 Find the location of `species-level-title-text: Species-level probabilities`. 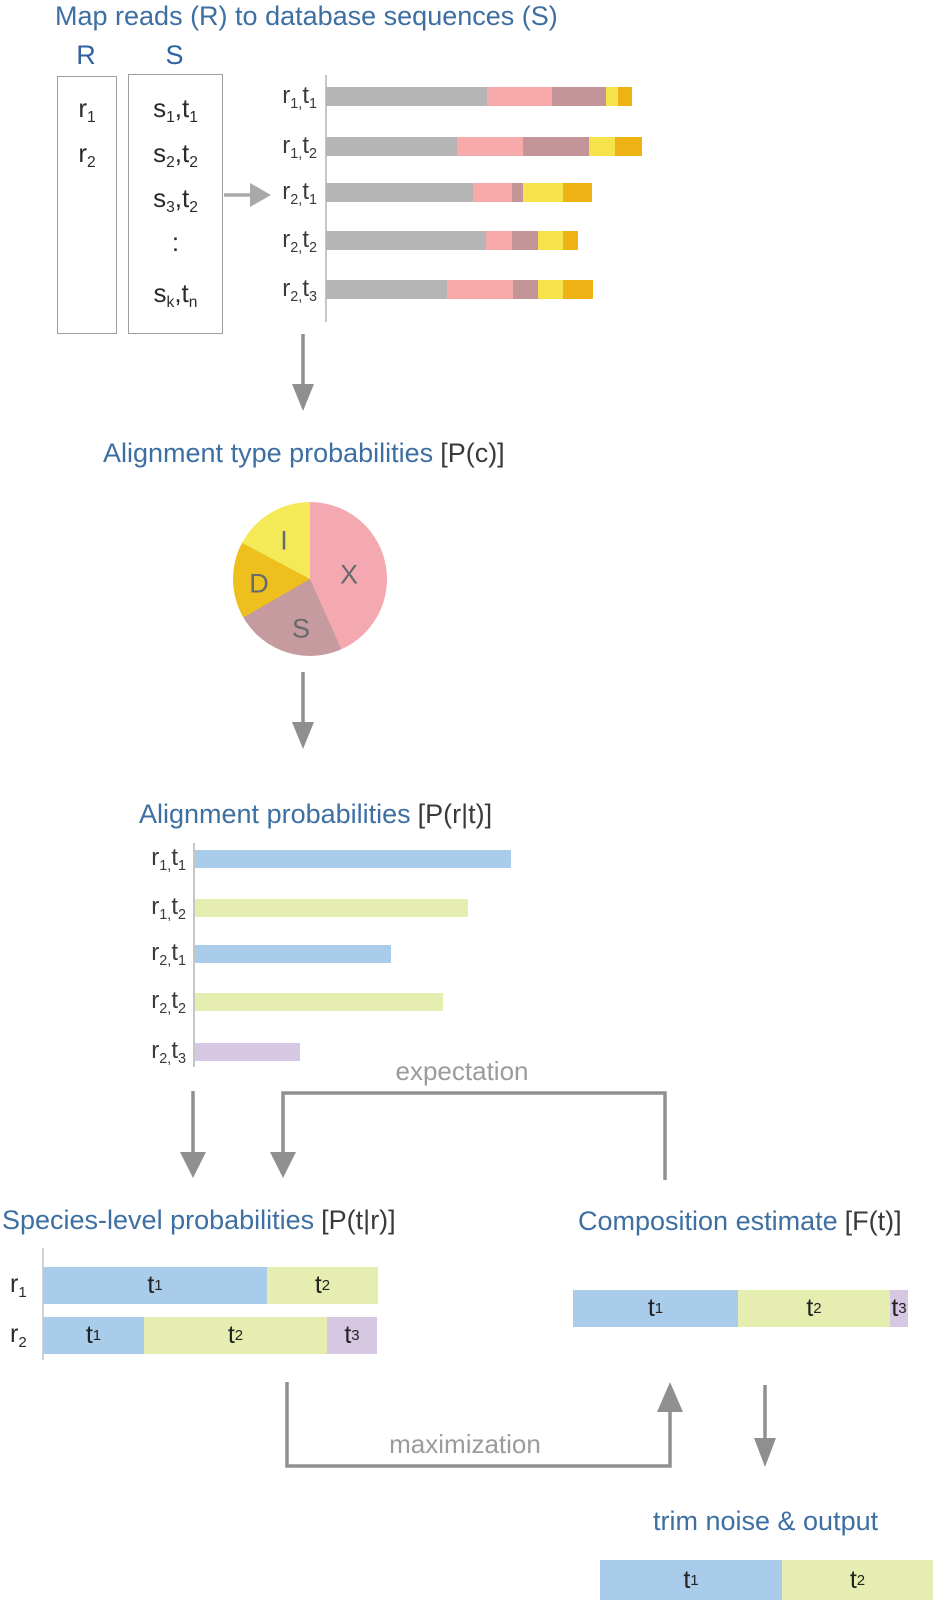

species-level-title-text: Species-level probabilities is located at coordinates (158, 1220).